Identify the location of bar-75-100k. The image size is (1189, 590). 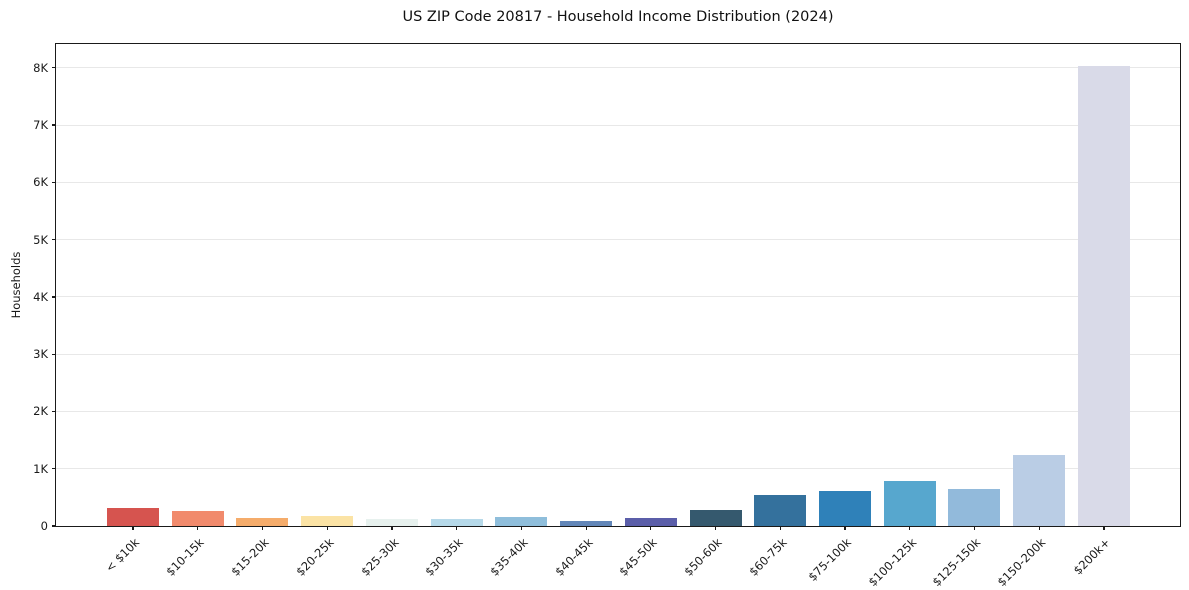
(845, 508).